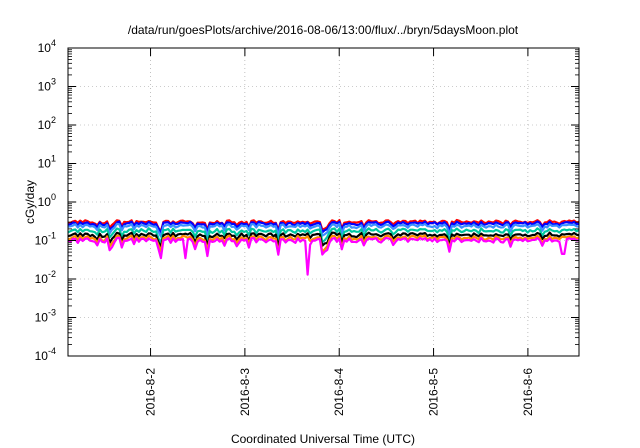 Image resolution: width=640 pixels, height=448 pixels. Describe the element at coordinates (53, 120) in the screenshot. I see `y-tick-exponent: 2` at that location.